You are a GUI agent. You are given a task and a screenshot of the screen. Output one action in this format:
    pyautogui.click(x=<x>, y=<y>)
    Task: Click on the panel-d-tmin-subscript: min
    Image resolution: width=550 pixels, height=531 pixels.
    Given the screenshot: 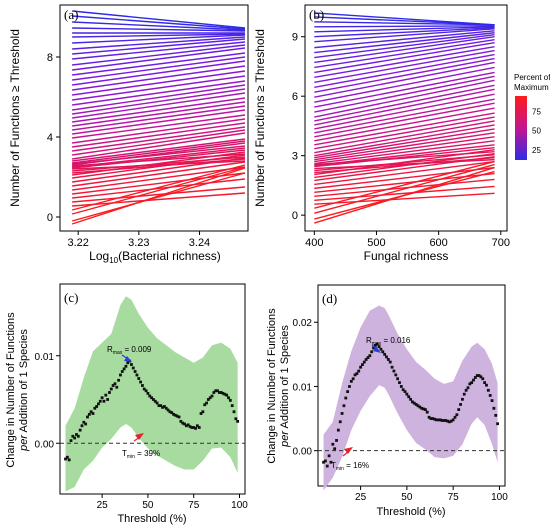 What is the action you would take?
    pyautogui.click(x=340, y=469)
    